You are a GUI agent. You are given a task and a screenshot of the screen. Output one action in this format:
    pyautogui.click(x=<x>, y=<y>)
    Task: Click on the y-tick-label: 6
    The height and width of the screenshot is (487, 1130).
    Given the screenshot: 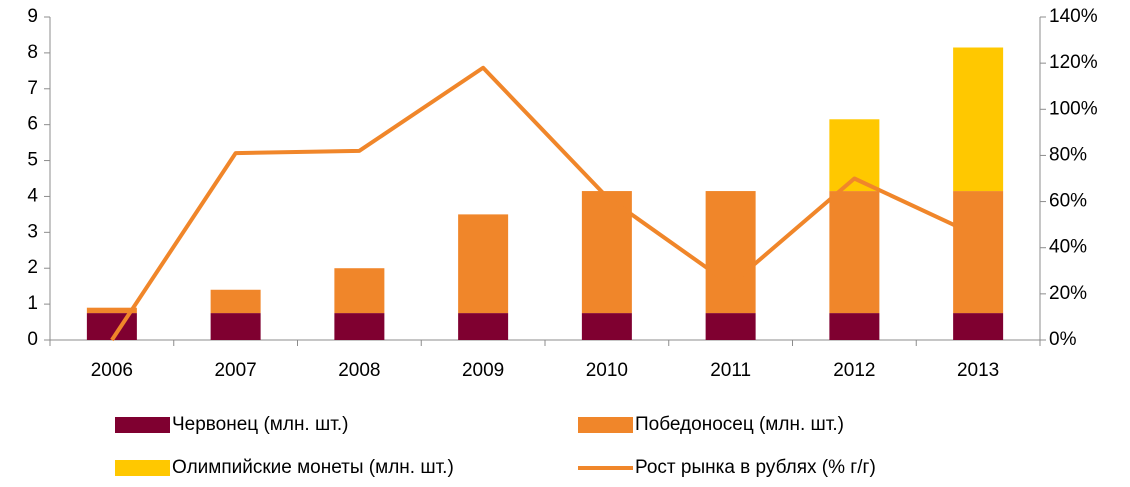 What is the action you would take?
    pyautogui.click(x=32, y=124)
    